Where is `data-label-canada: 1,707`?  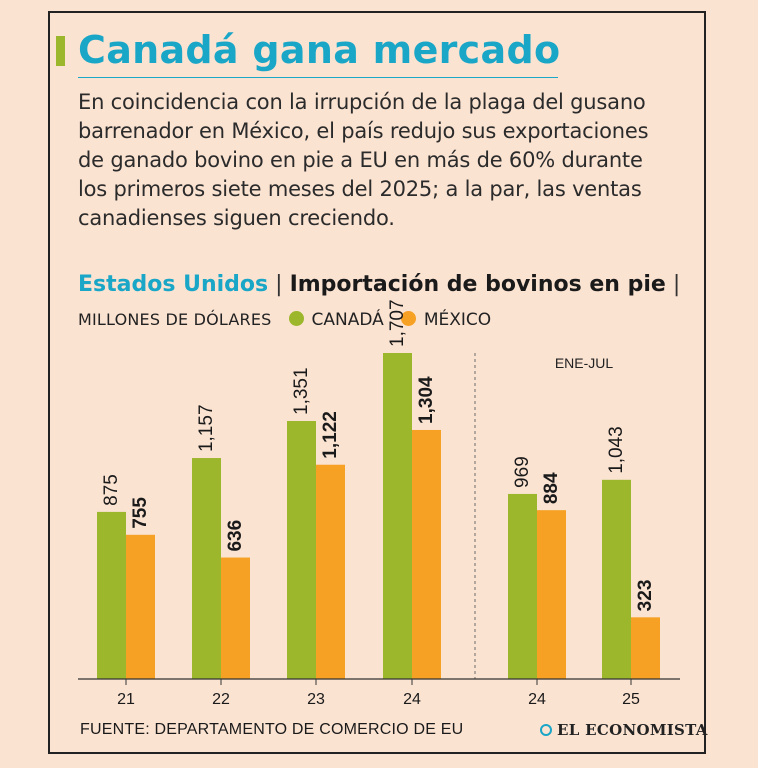 data-label-canada: 1,707 is located at coordinates (397, 323).